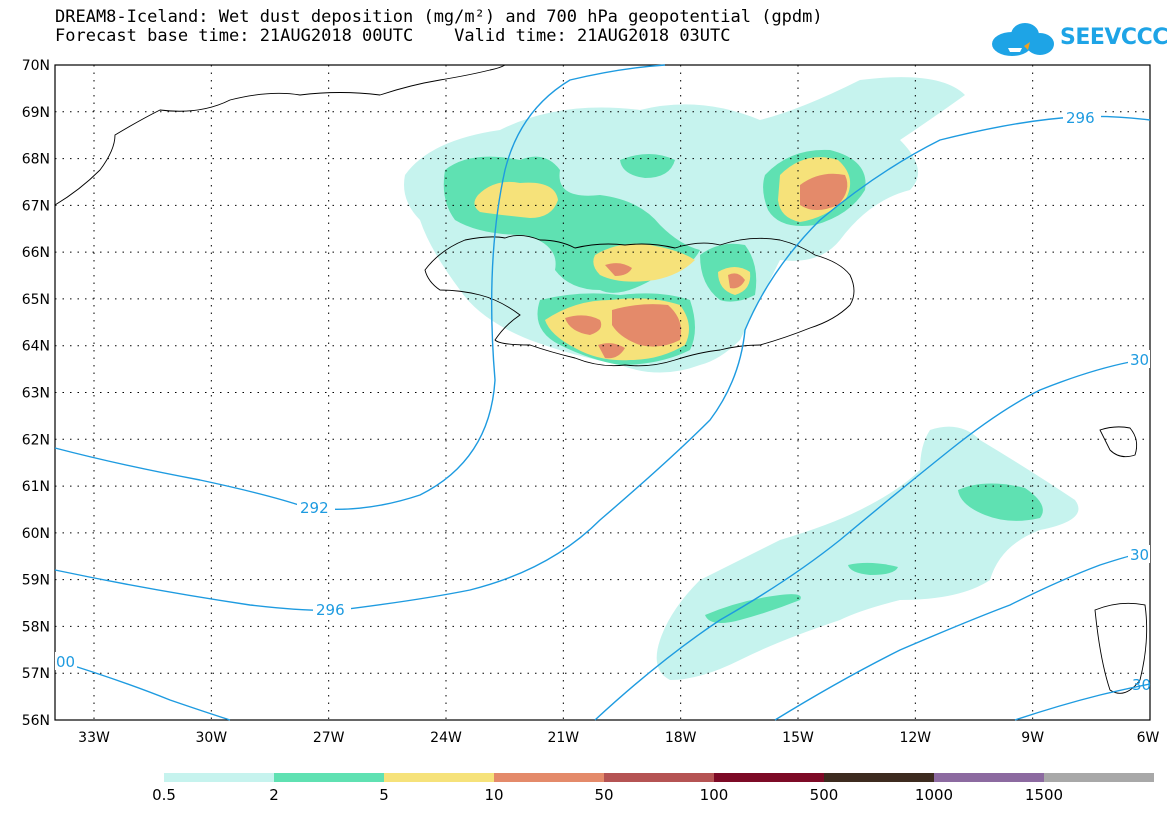  Describe the element at coordinates (934, 795) in the screenshot. I see `legend-label: 1000` at that location.